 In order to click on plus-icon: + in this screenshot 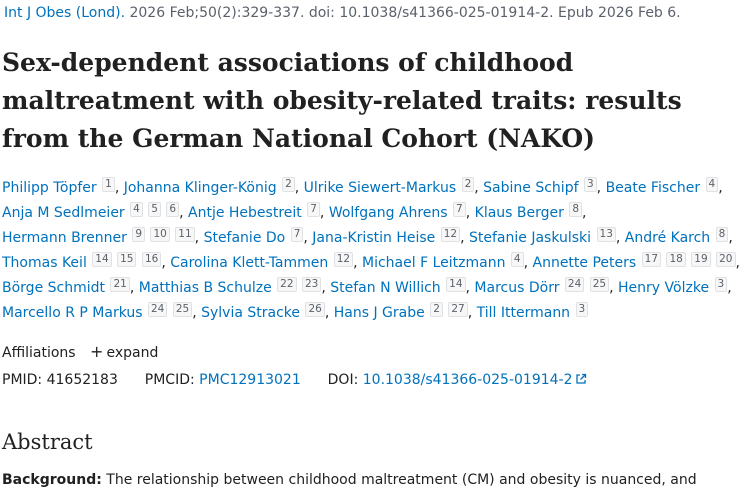, I will do `click(97, 351)`.